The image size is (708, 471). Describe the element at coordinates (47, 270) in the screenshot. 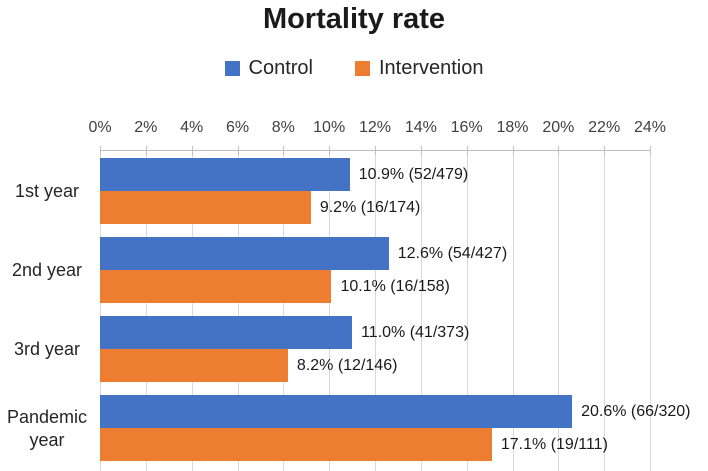

I see `category-label: 2nd year` at that location.